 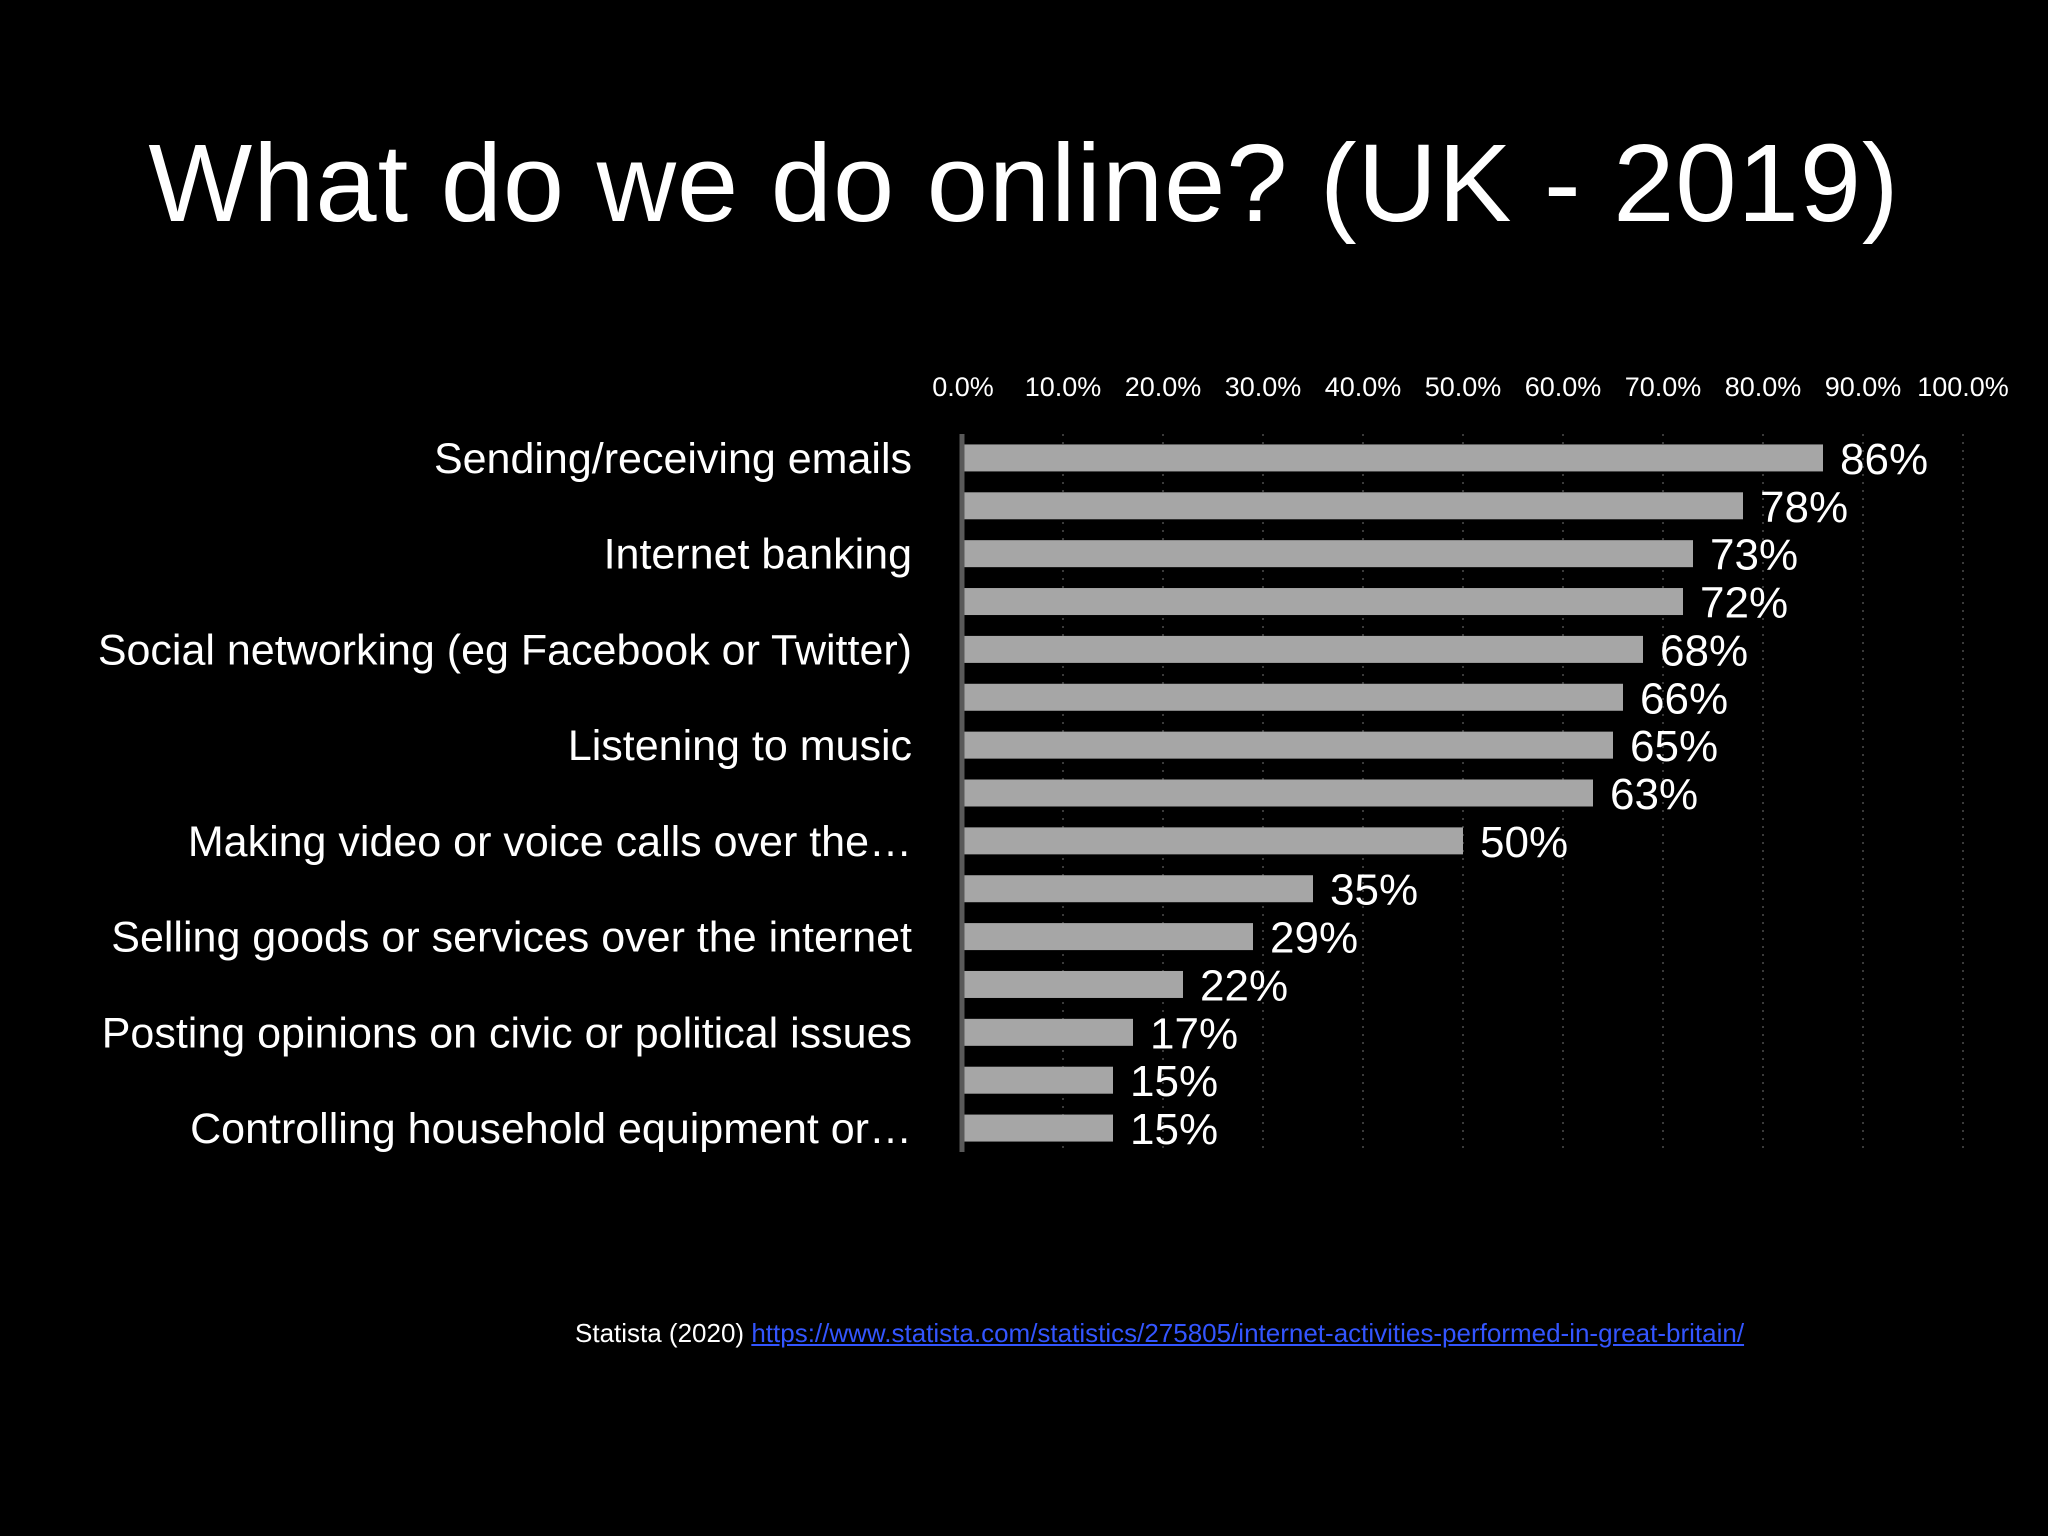 What do you see at coordinates (963, 387) in the screenshot?
I see `x-tick-label: 0.0%` at bounding box center [963, 387].